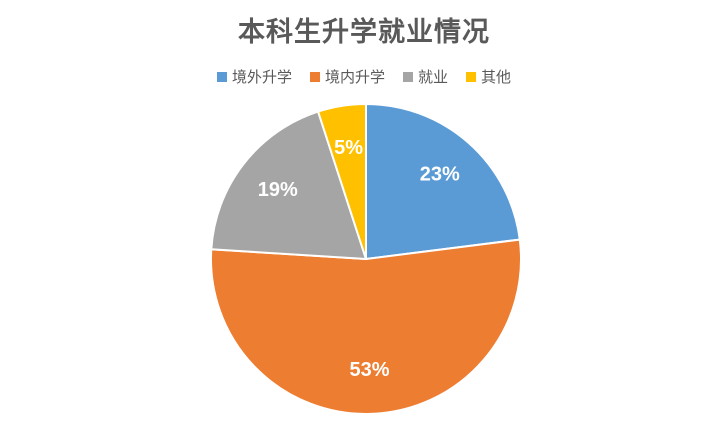 This screenshot has height=440, width=728. I want to click on slice-label-2: 19%, so click(278, 190).